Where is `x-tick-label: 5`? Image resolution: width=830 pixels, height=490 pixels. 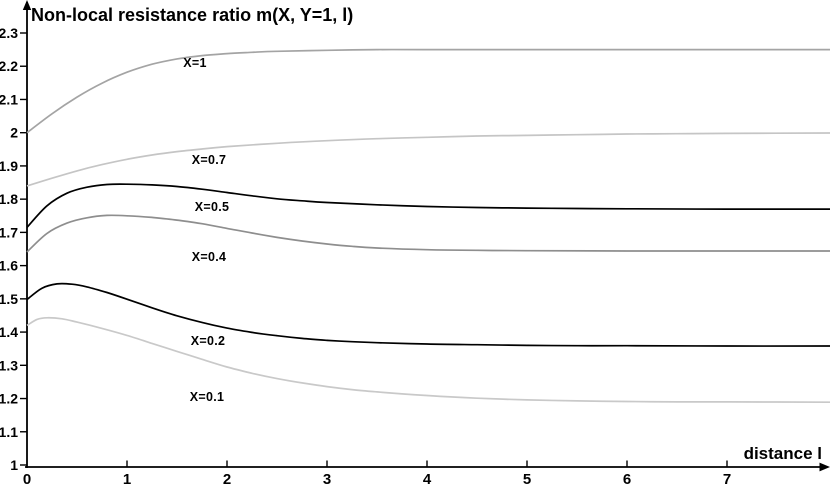 x-tick-label: 5 is located at coordinates (527, 479).